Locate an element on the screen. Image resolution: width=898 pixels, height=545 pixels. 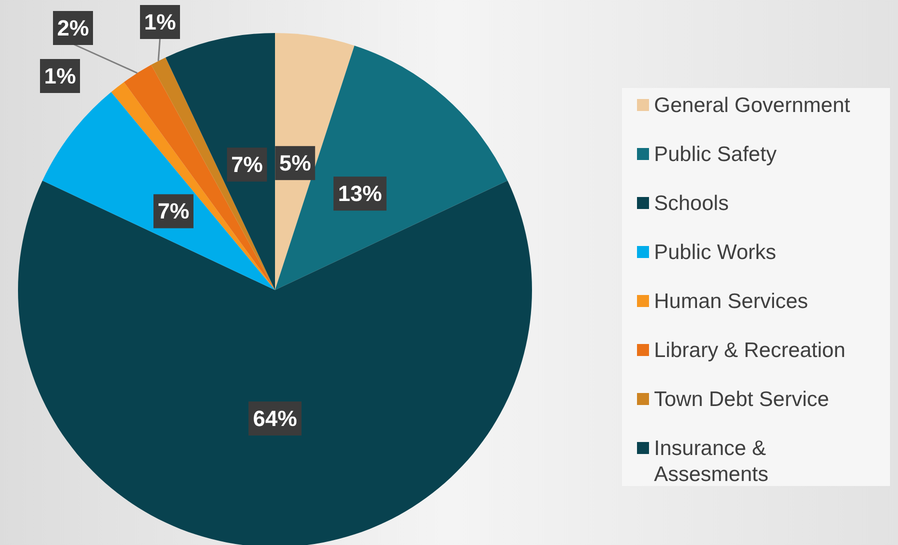
data-label: 64% is located at coordinates (275, 418).